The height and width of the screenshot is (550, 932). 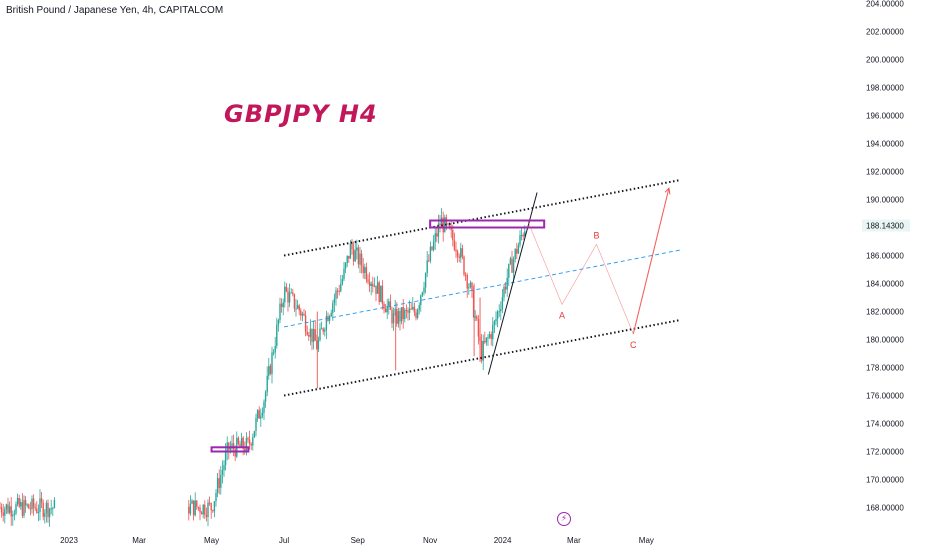 I want to click on channel-mid-line, so click(x=482, y=288).